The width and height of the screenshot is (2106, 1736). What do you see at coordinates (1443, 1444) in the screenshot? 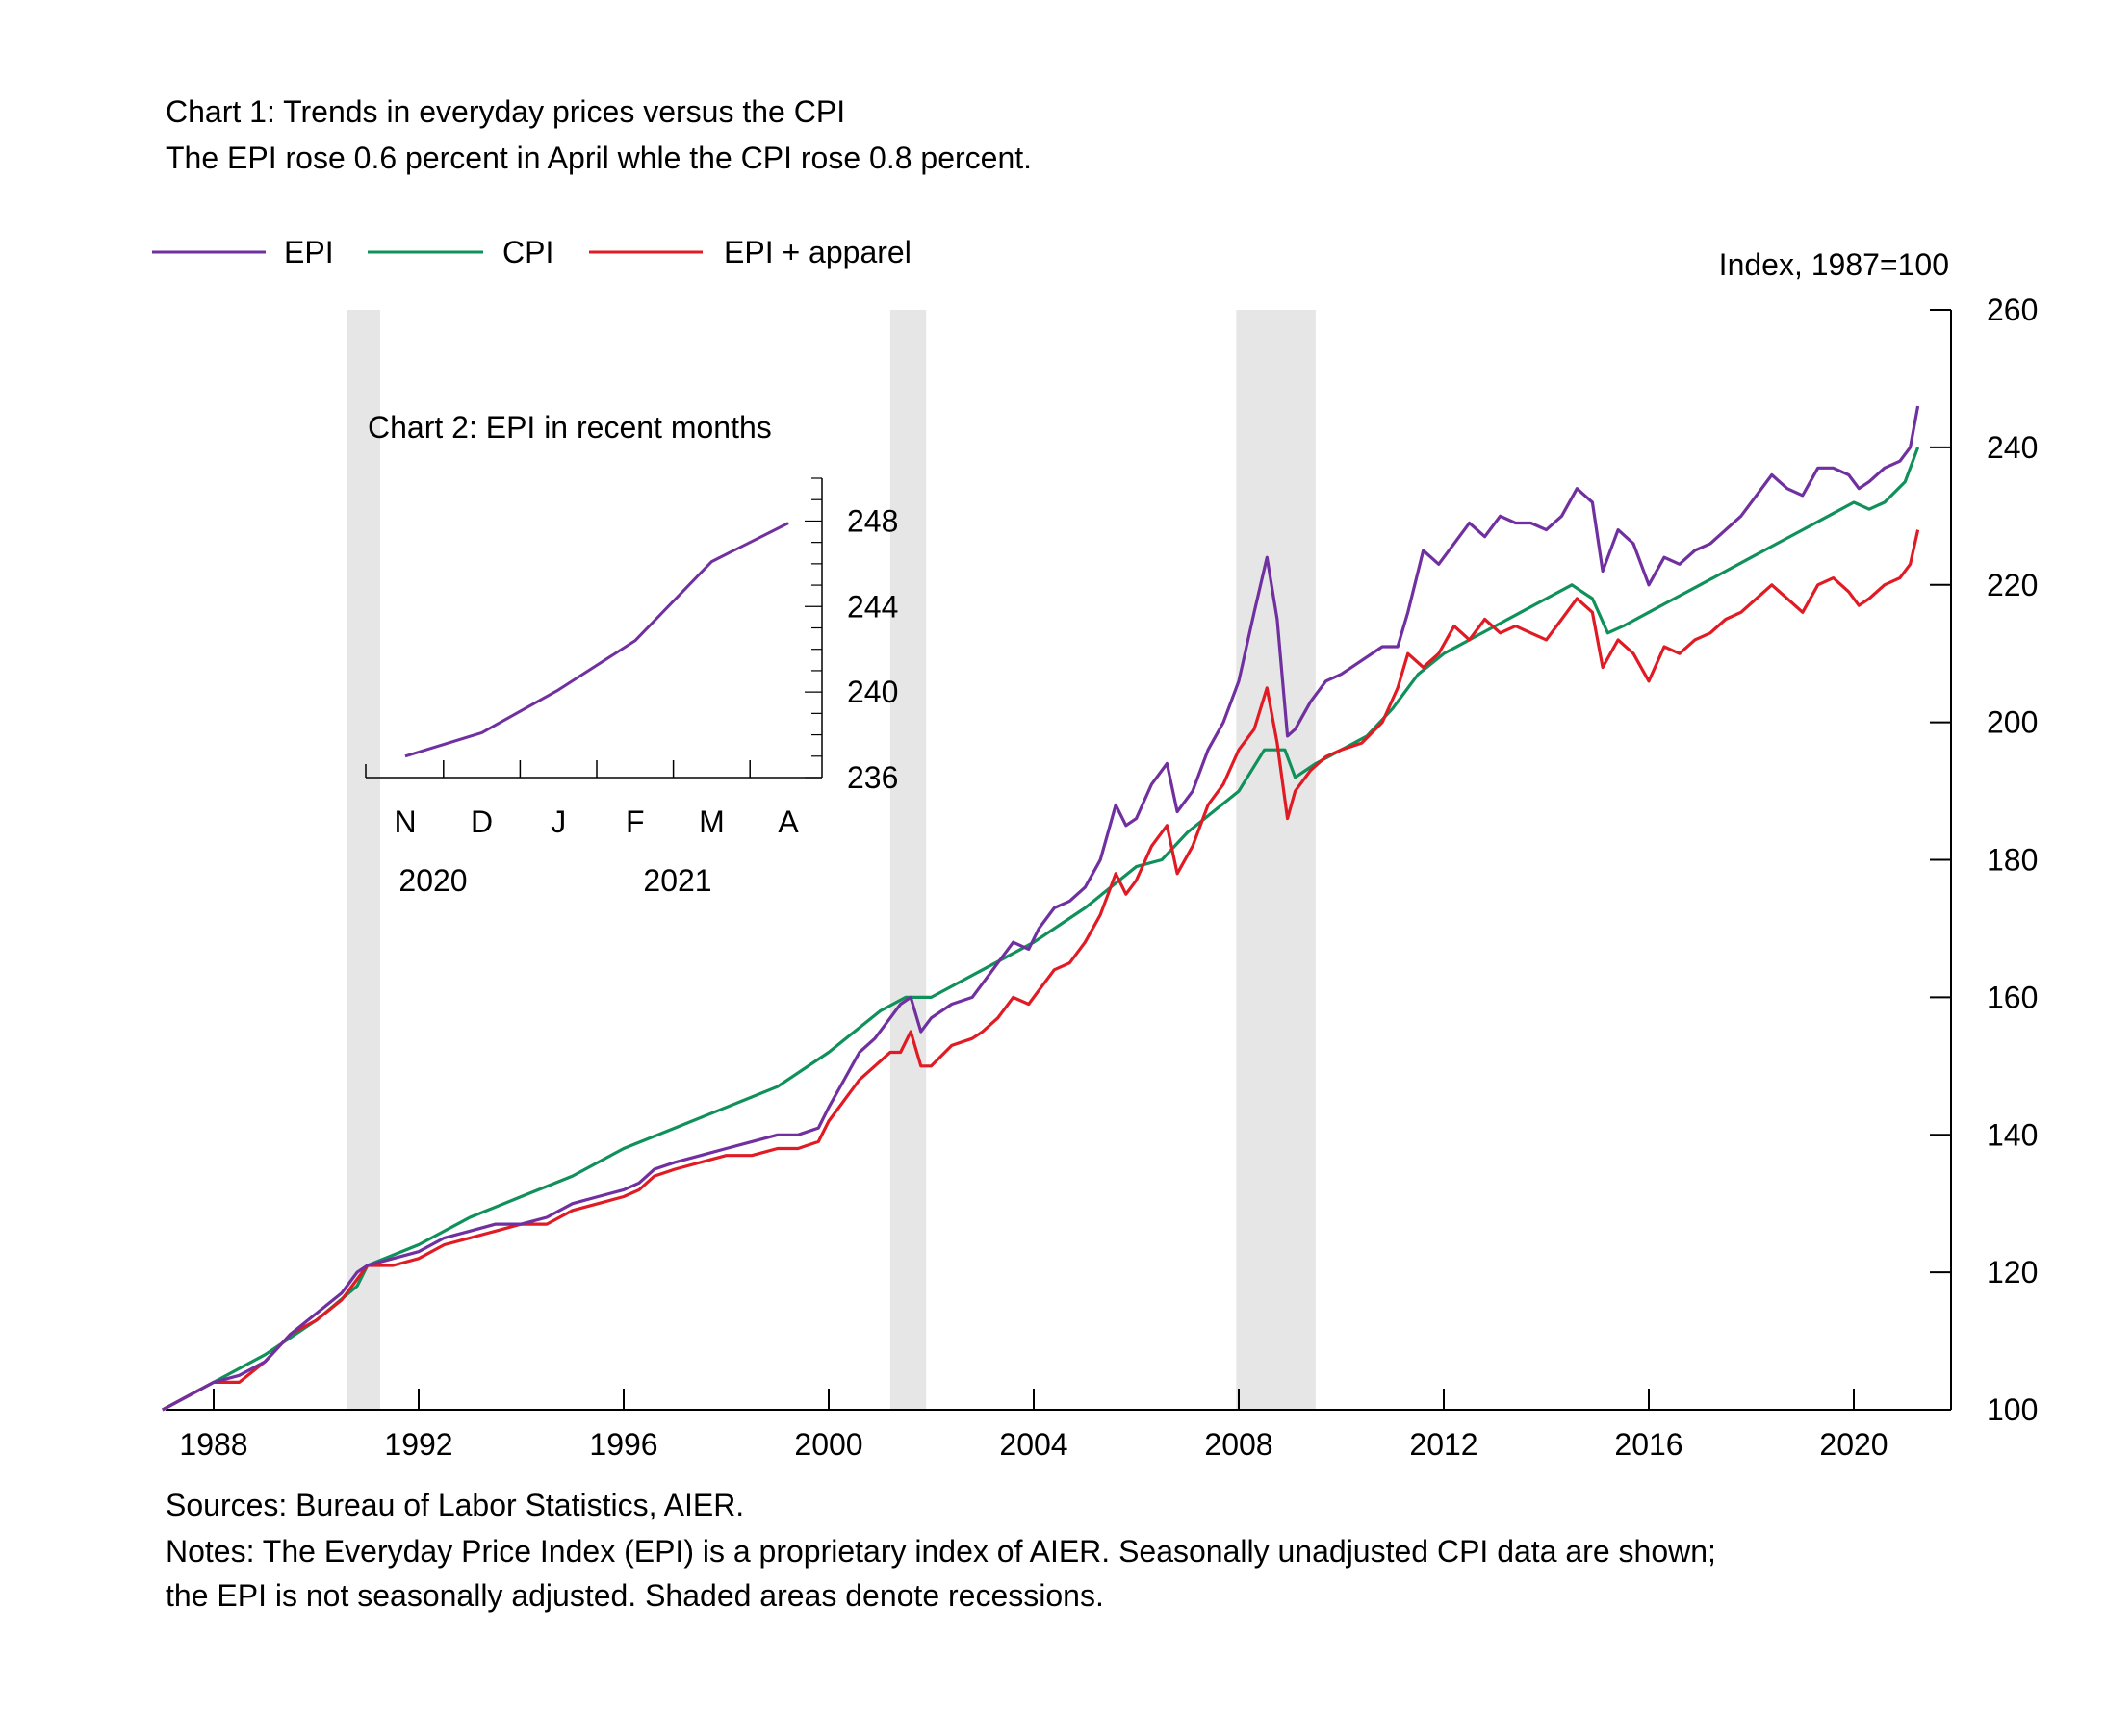
I see `x-tick-label-2012: 2012` at bounding box center [1443, 1444].